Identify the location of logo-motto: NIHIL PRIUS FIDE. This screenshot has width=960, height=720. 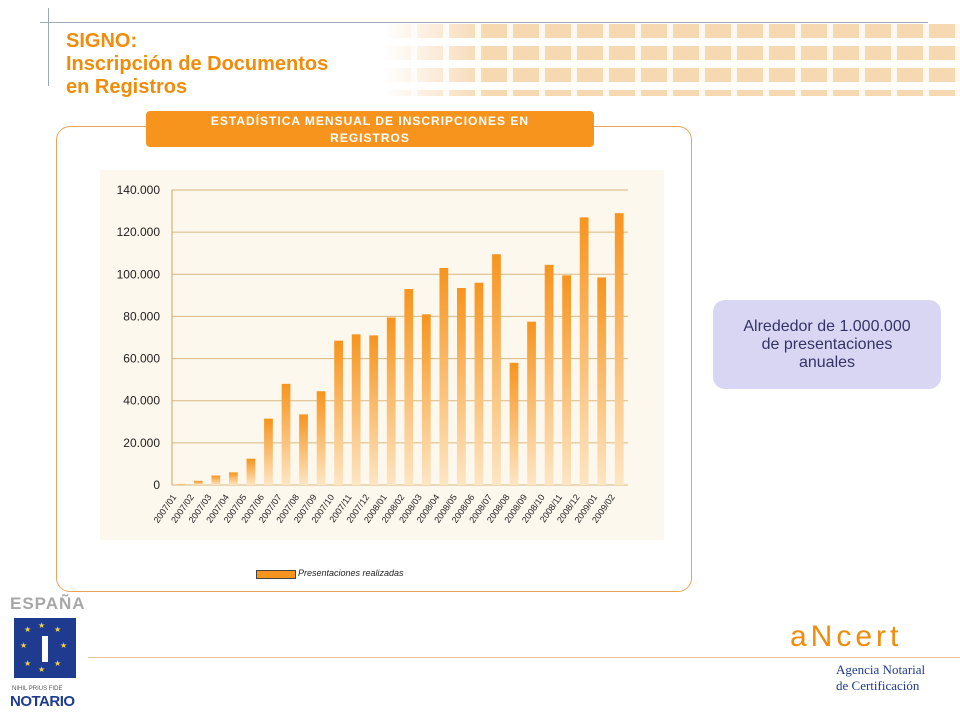
(37, 689).